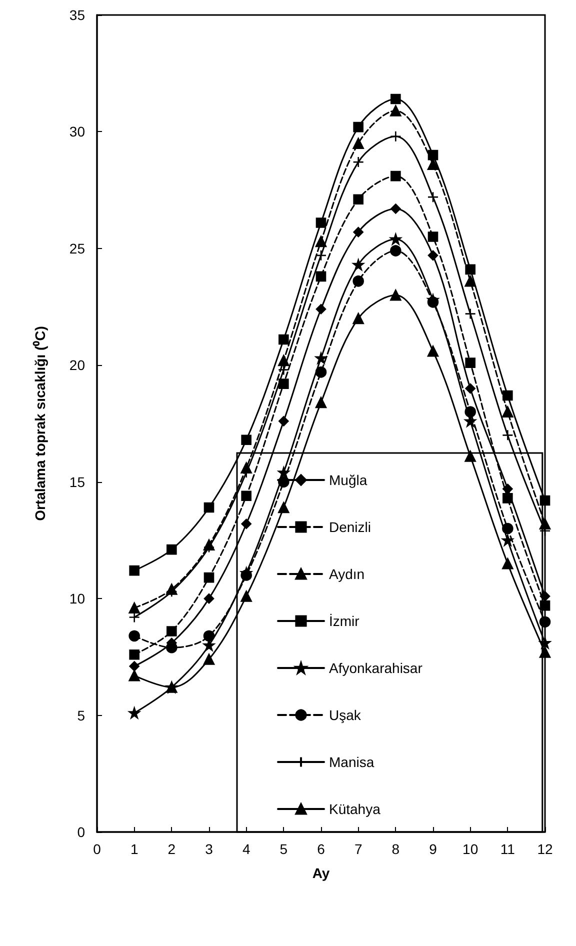 This screenshot has width=576, height=946. What do you see at coordinates (355, 809) in the screenshot?
I see `legend-label: Kütahya` at bounding box center [355, 809].